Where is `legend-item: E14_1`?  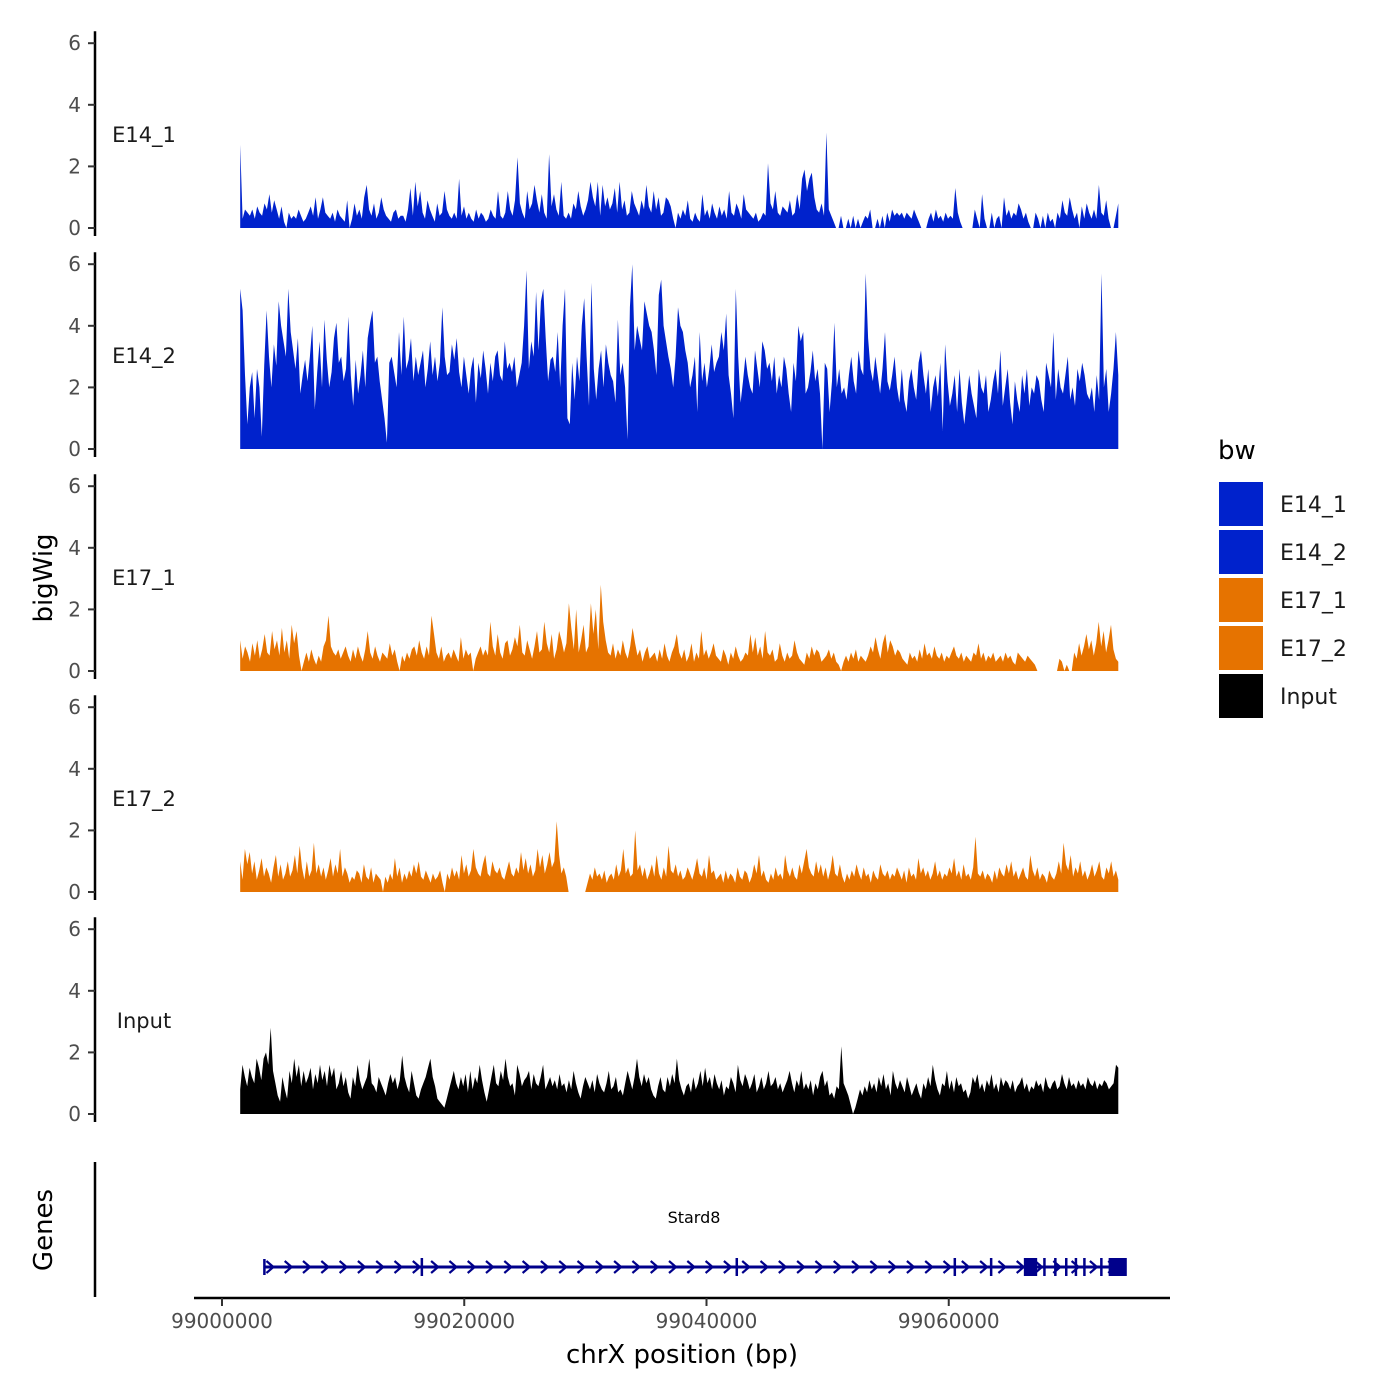
legend-item: E14_1 is located at coordinates (1282, 504).